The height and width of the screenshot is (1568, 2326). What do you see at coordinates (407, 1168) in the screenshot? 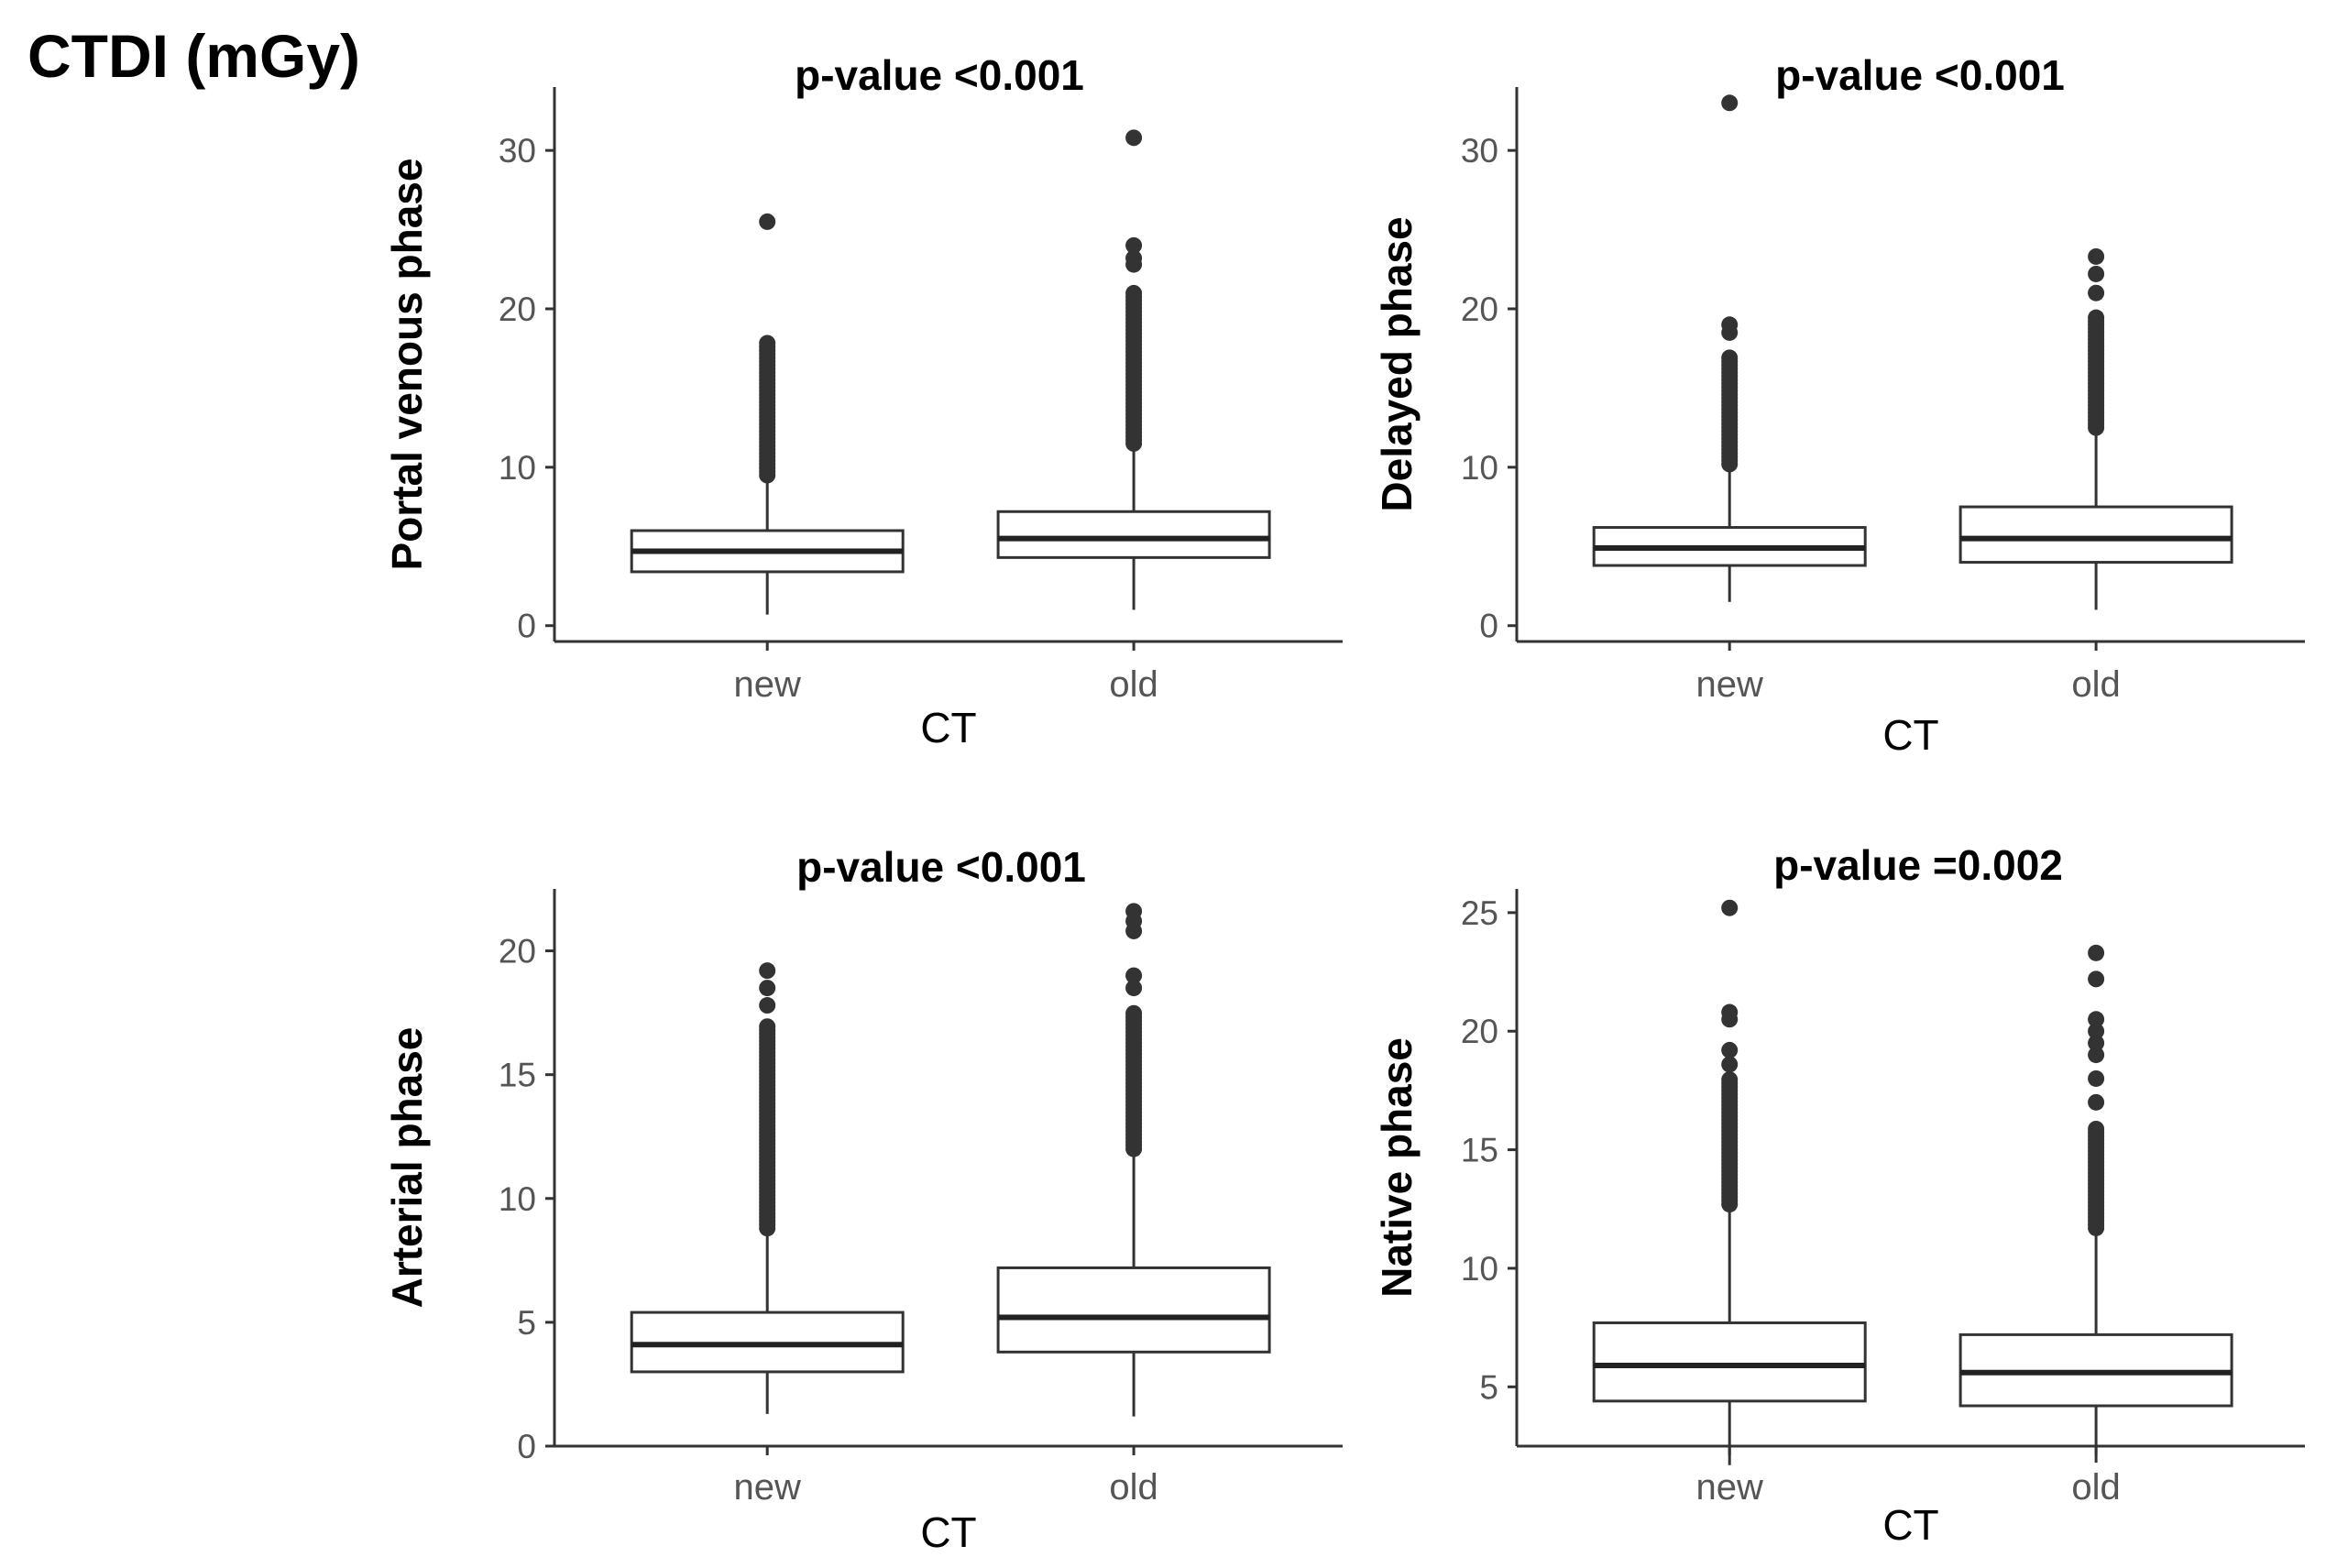
I see `y-axis-title: Arterial phase` at bounding box center [407, 1168].